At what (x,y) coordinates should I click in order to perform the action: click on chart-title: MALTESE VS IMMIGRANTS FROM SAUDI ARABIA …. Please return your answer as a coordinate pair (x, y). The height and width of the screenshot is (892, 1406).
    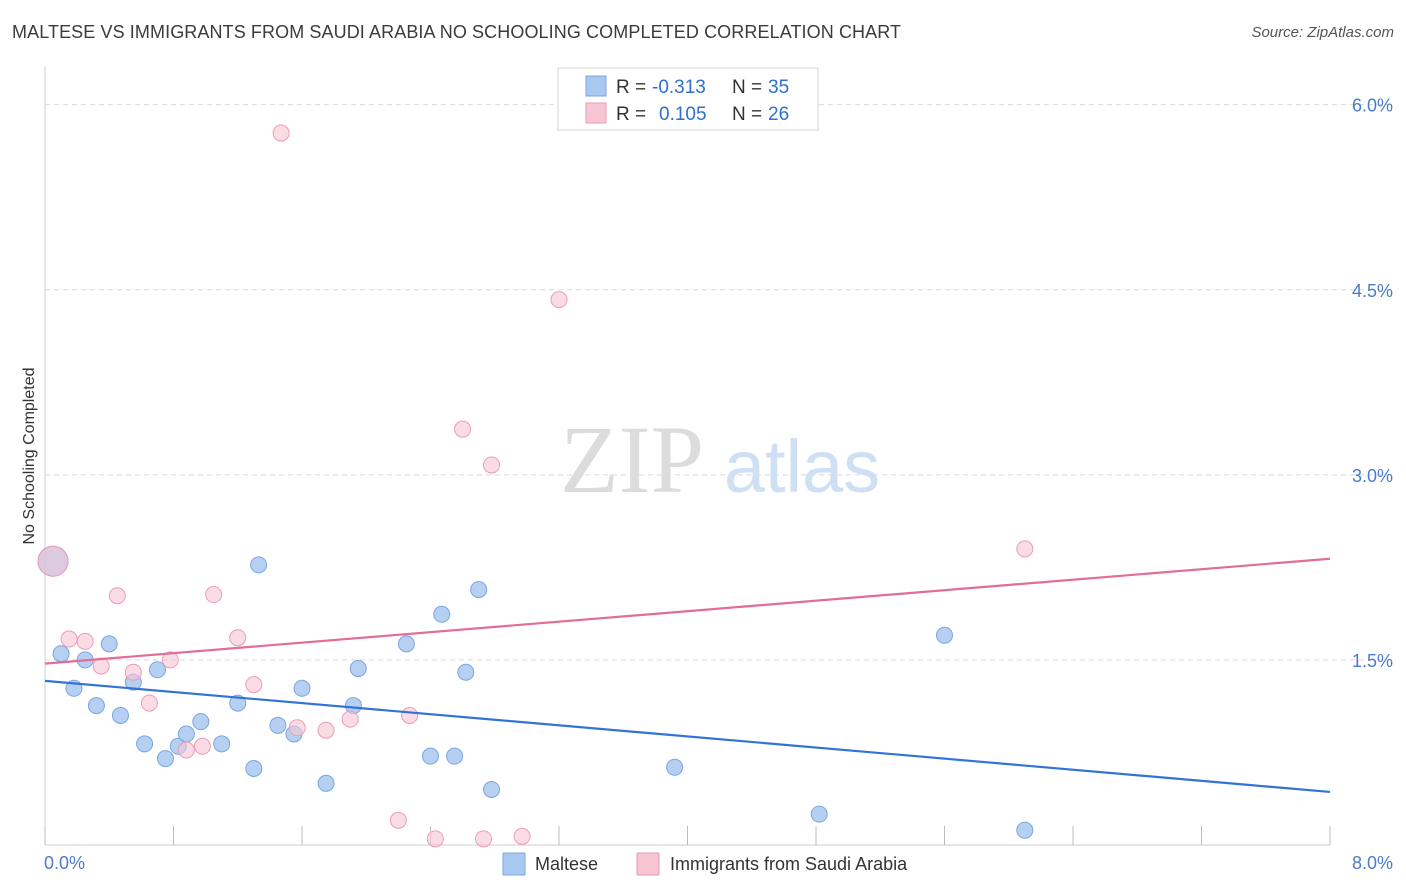
    Looking at the image, I should click on (457, 32).